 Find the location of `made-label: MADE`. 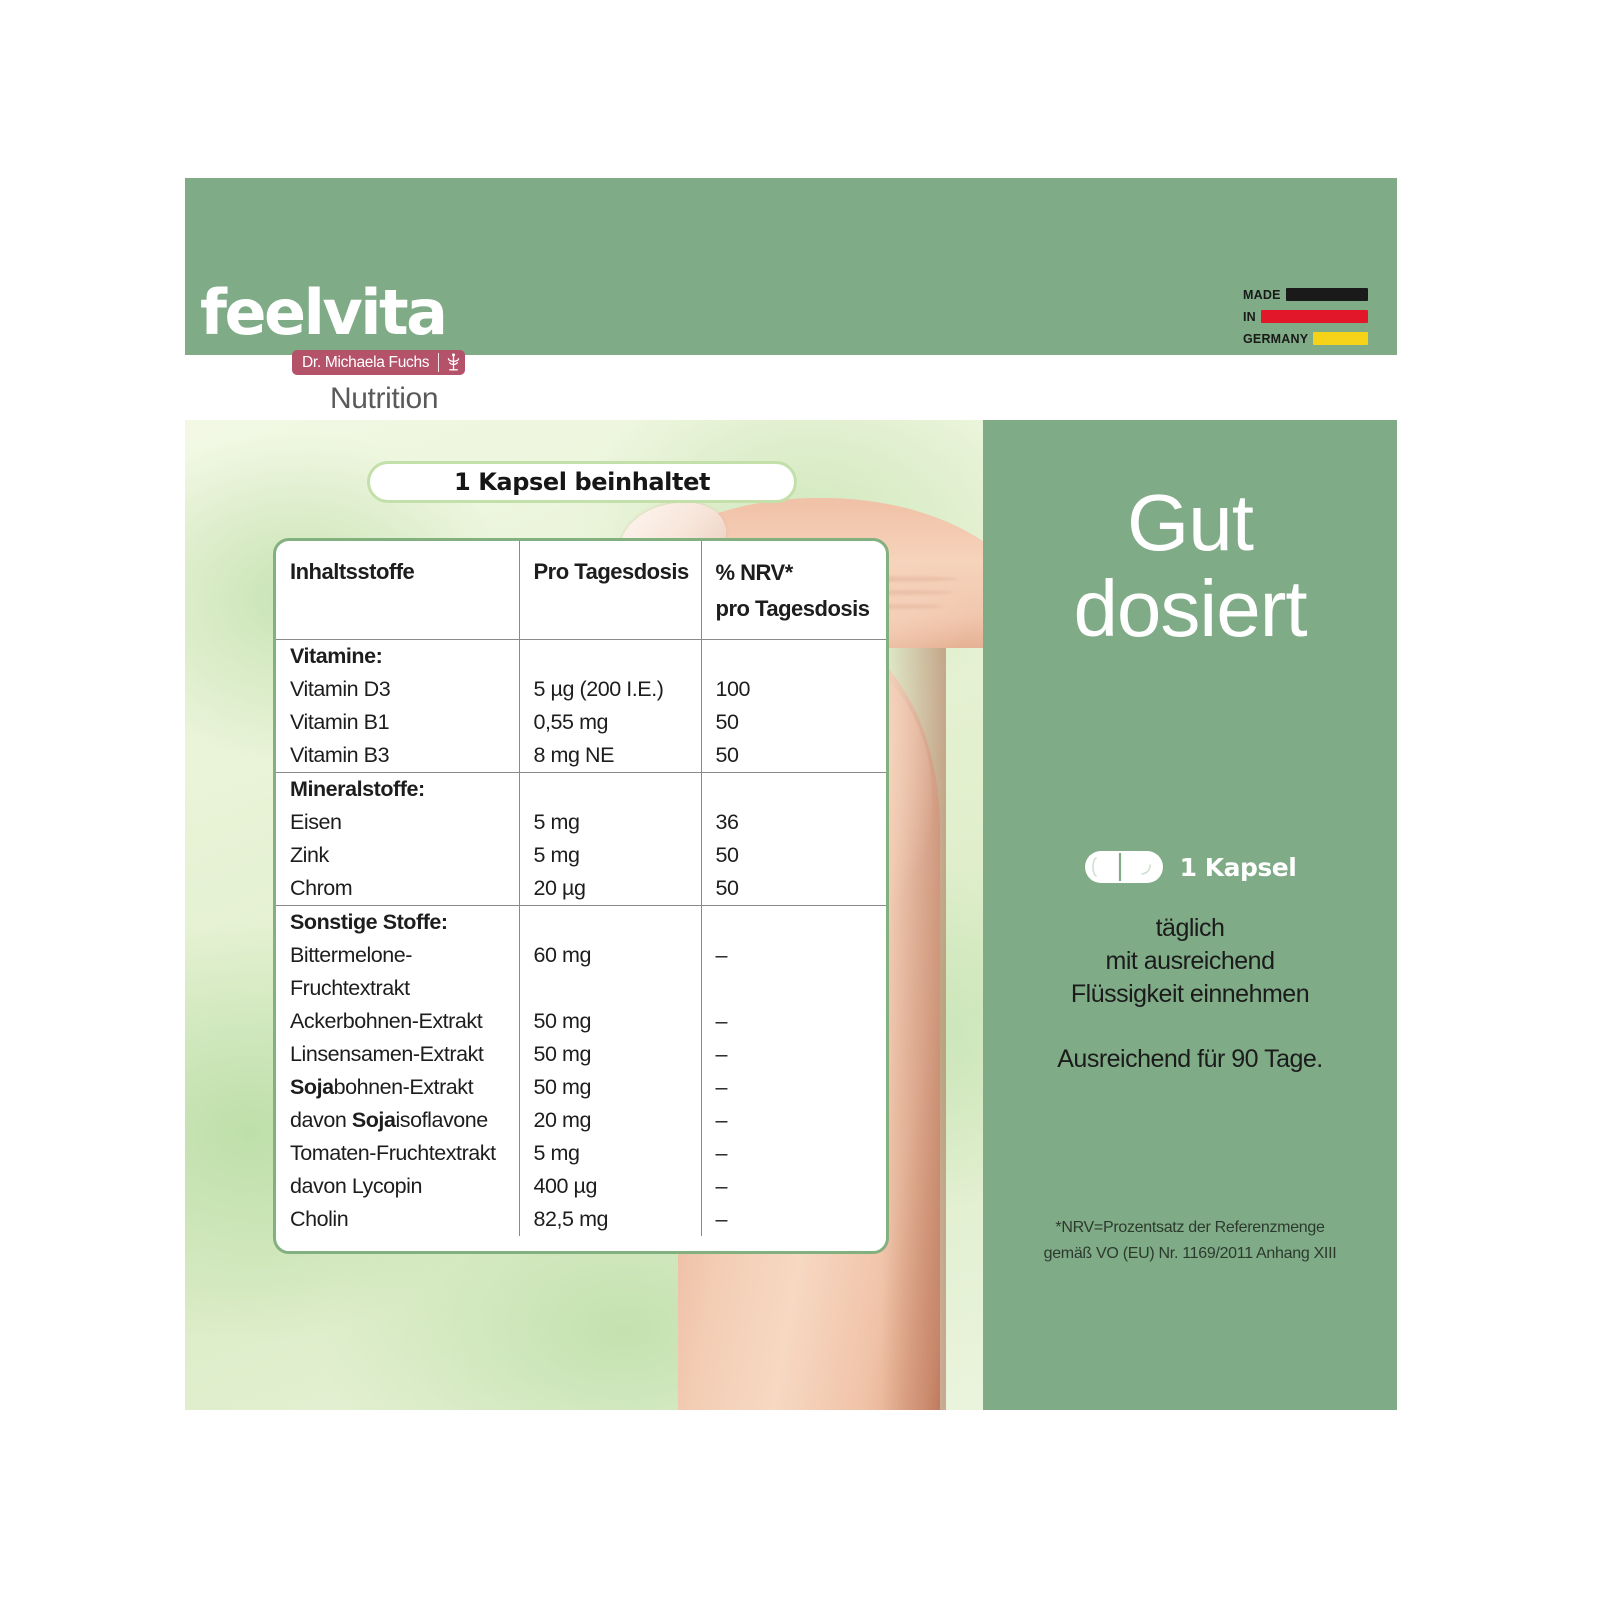

made-label: MADE is located at coordinates (1262, 294).